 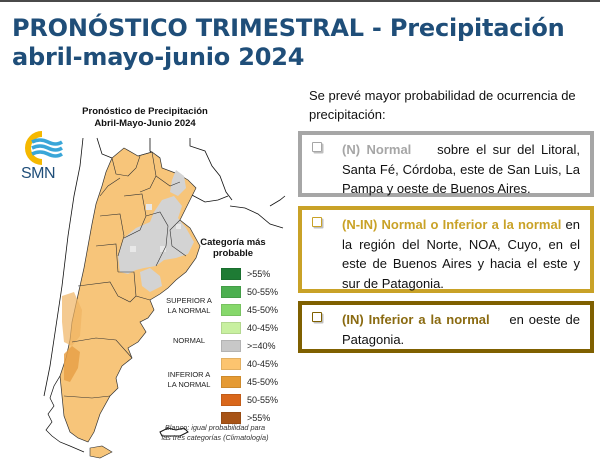 I want to click on legend-group-line: NORMAL, so click(x=189, y=340).